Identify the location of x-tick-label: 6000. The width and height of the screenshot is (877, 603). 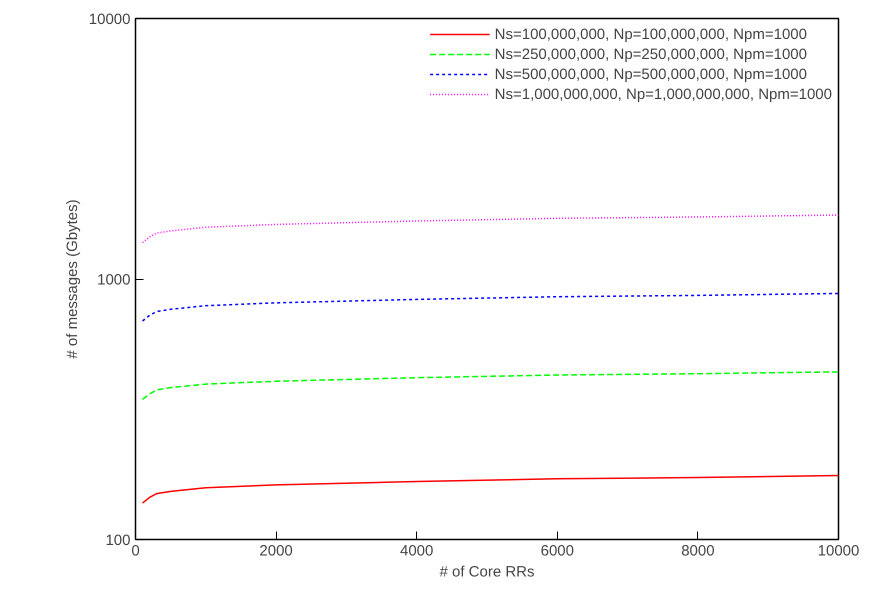
(557, 551).